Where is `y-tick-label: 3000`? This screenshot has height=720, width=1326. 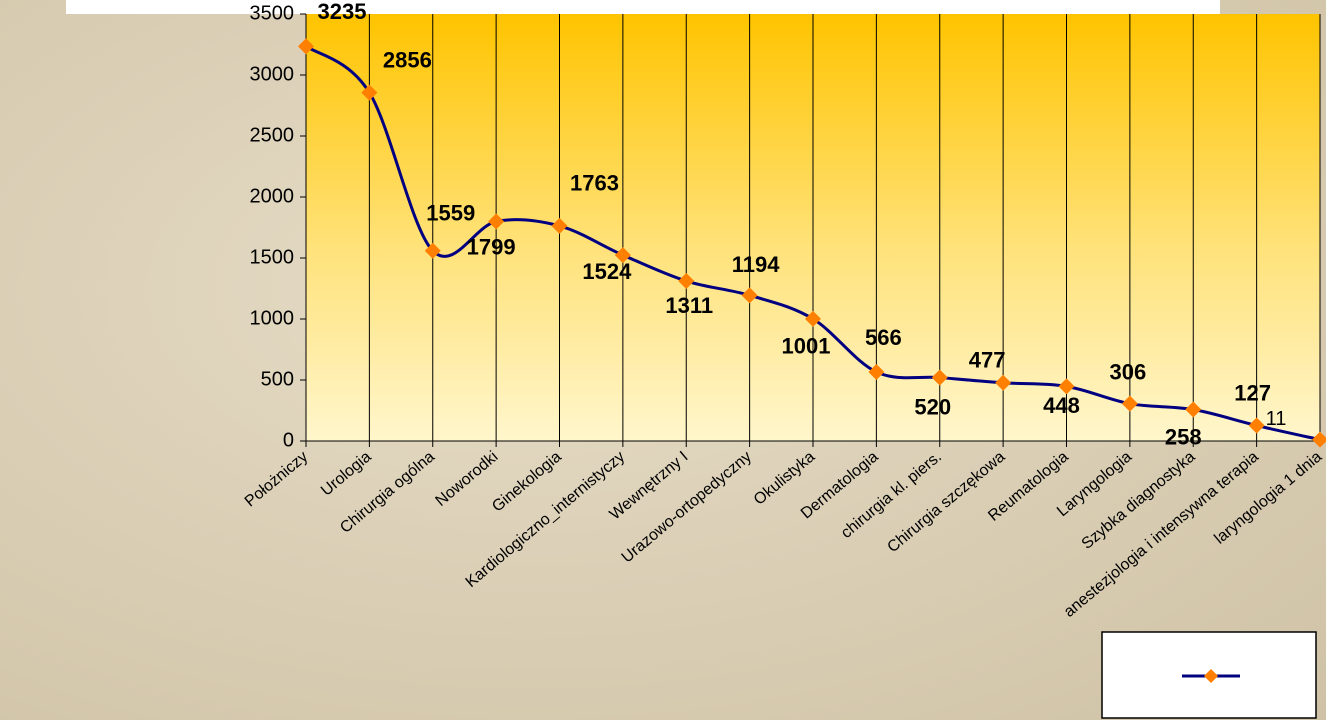
y-tick-label: 3000 is located at coordinates (272, 74).